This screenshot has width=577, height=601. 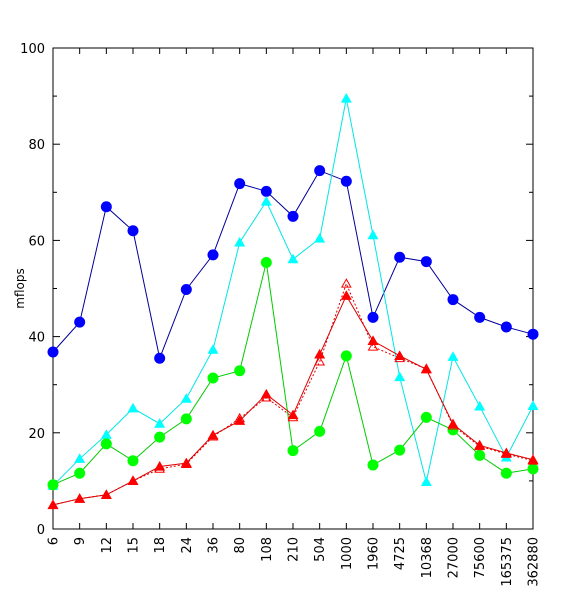 What do you see at coordinates (160, 545) in the screenshot?
I see `x-tick-label: 18` at bounding box center [160, 545].